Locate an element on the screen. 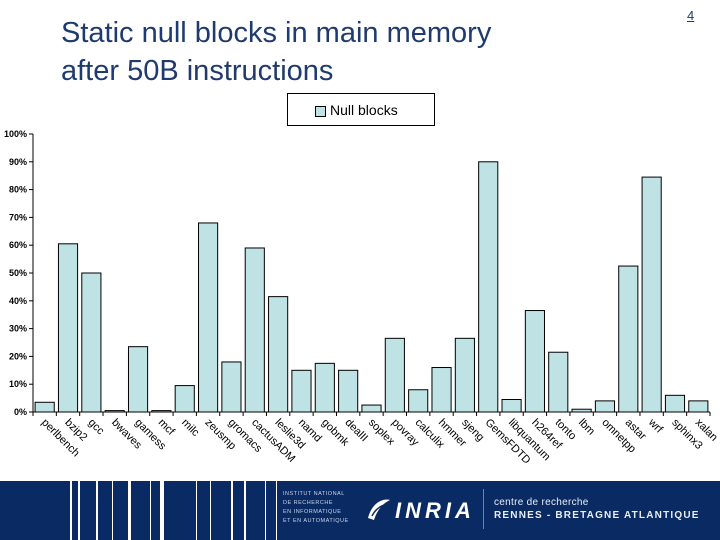 This screenshot has height=540, width=720. footer-divider is located at coordinates (483, 509).